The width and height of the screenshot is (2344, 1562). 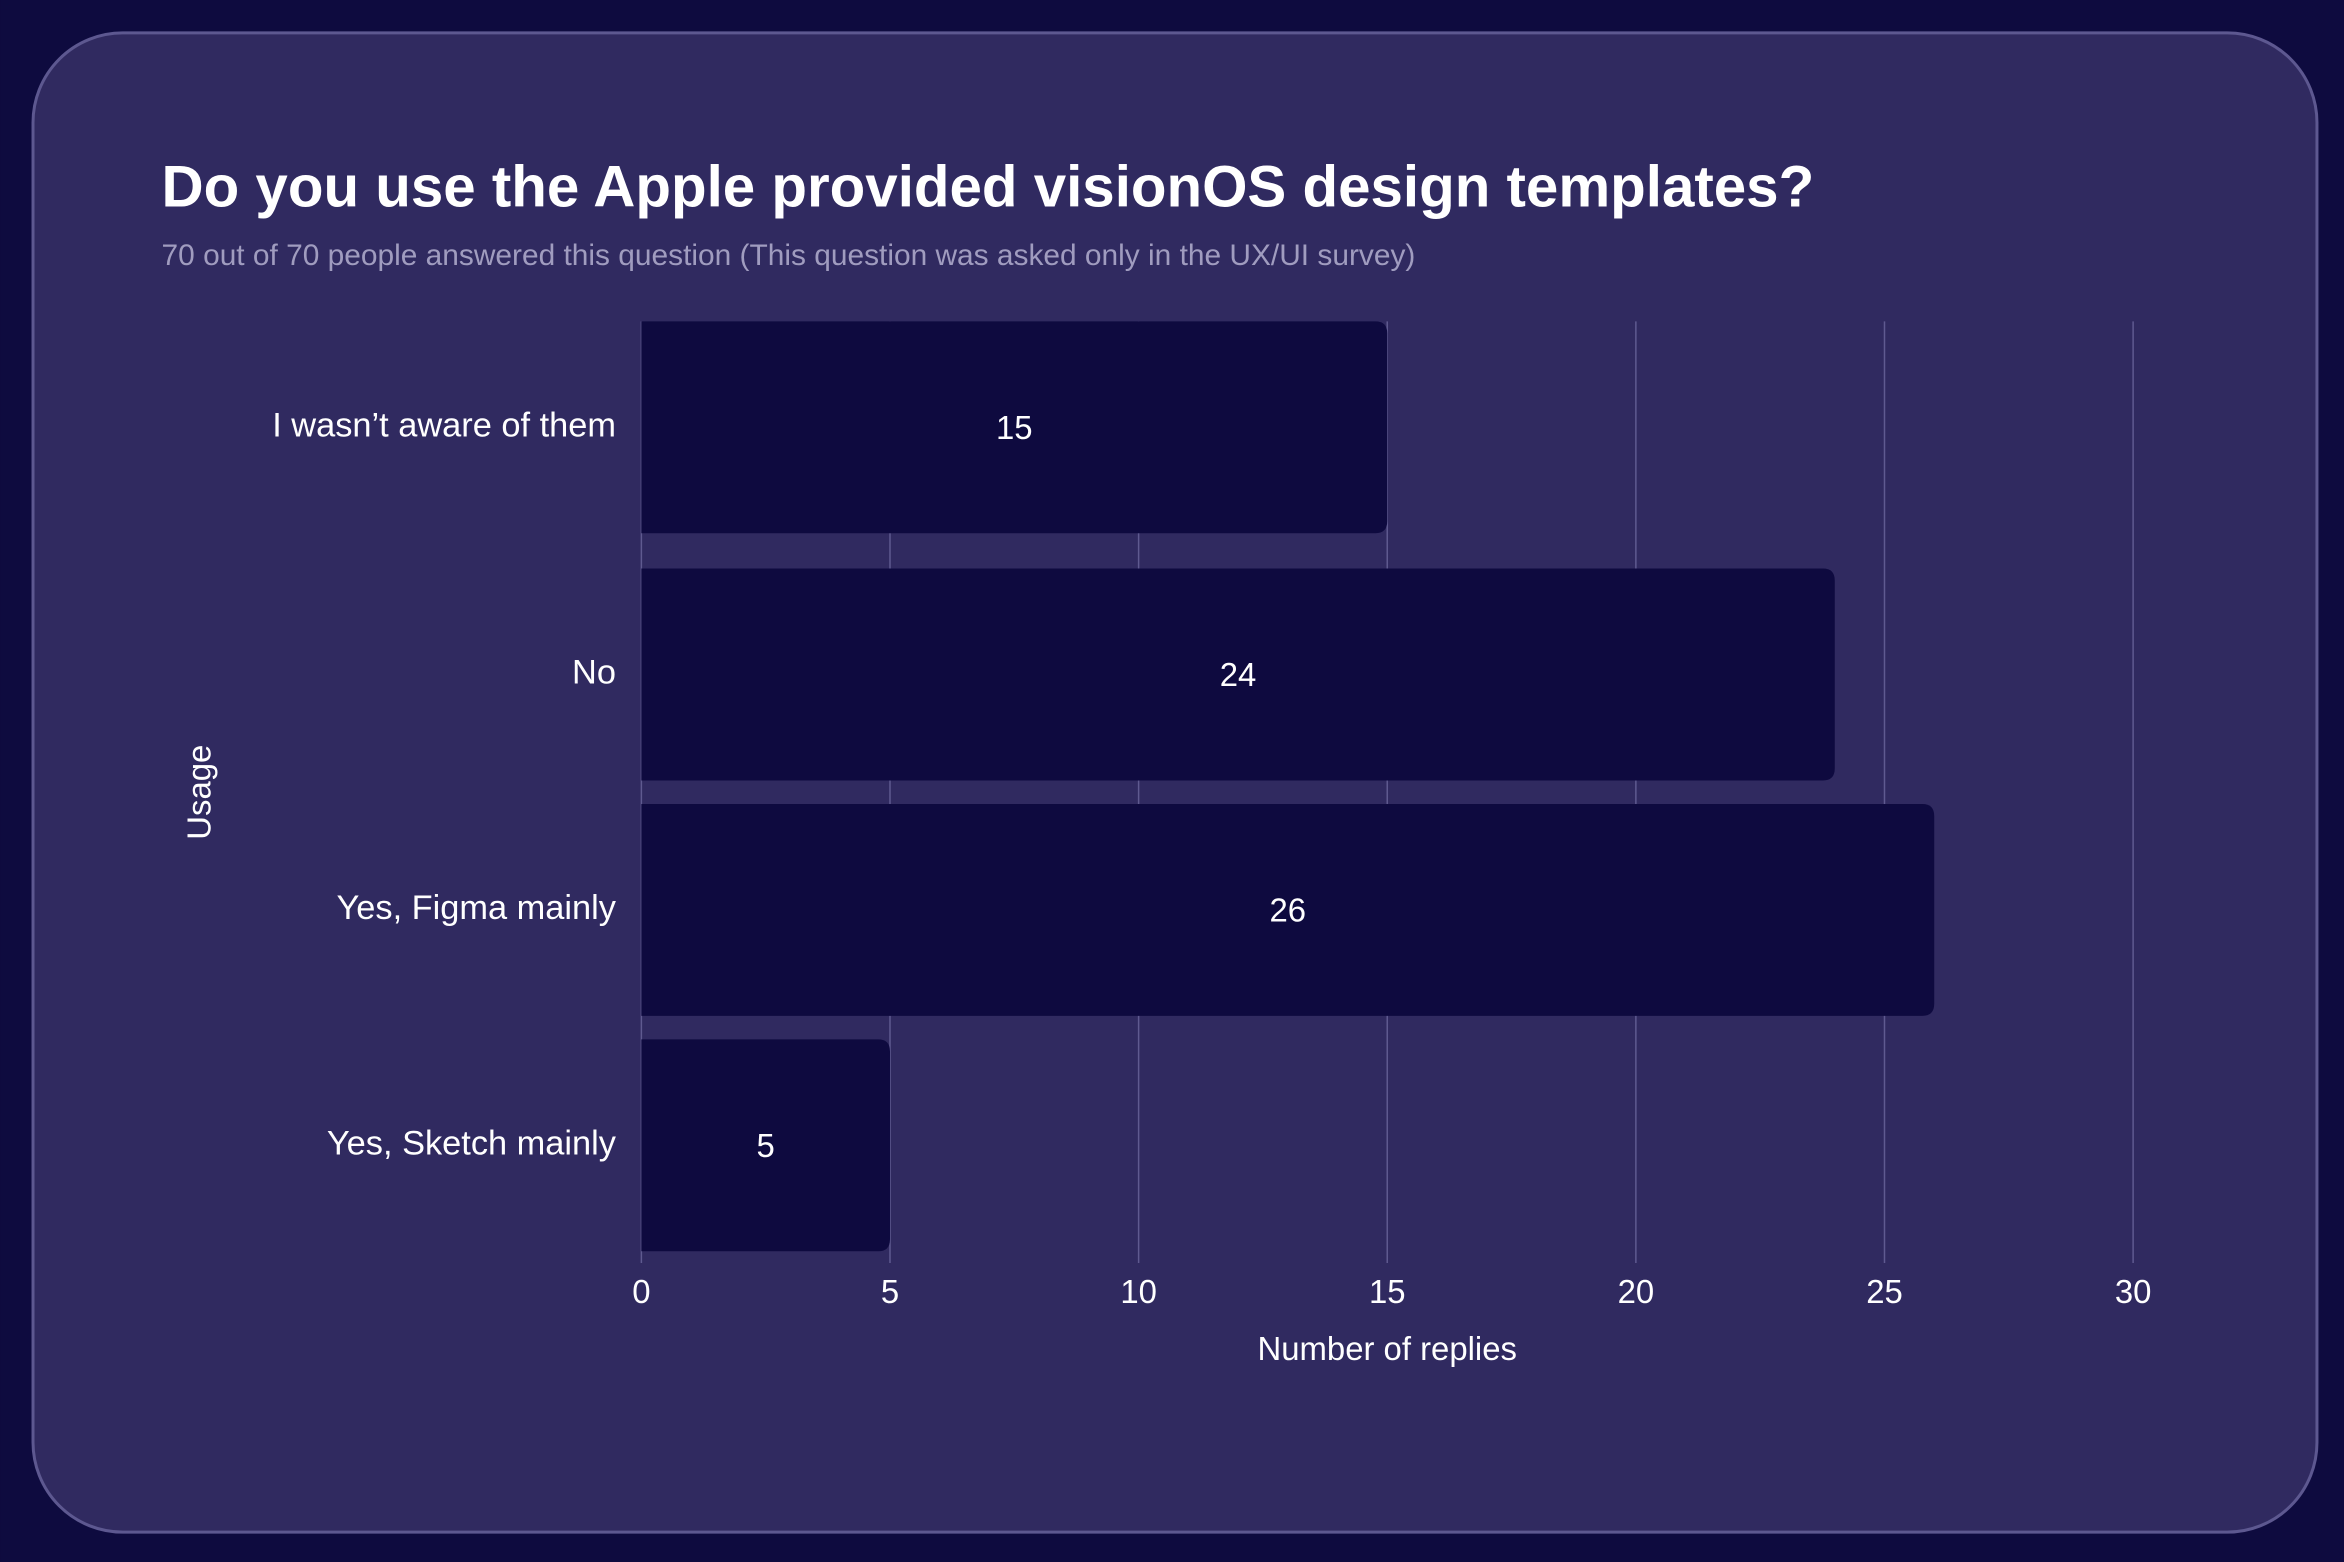 I want to click on value-label: 26, so click(x=1288, y=910).